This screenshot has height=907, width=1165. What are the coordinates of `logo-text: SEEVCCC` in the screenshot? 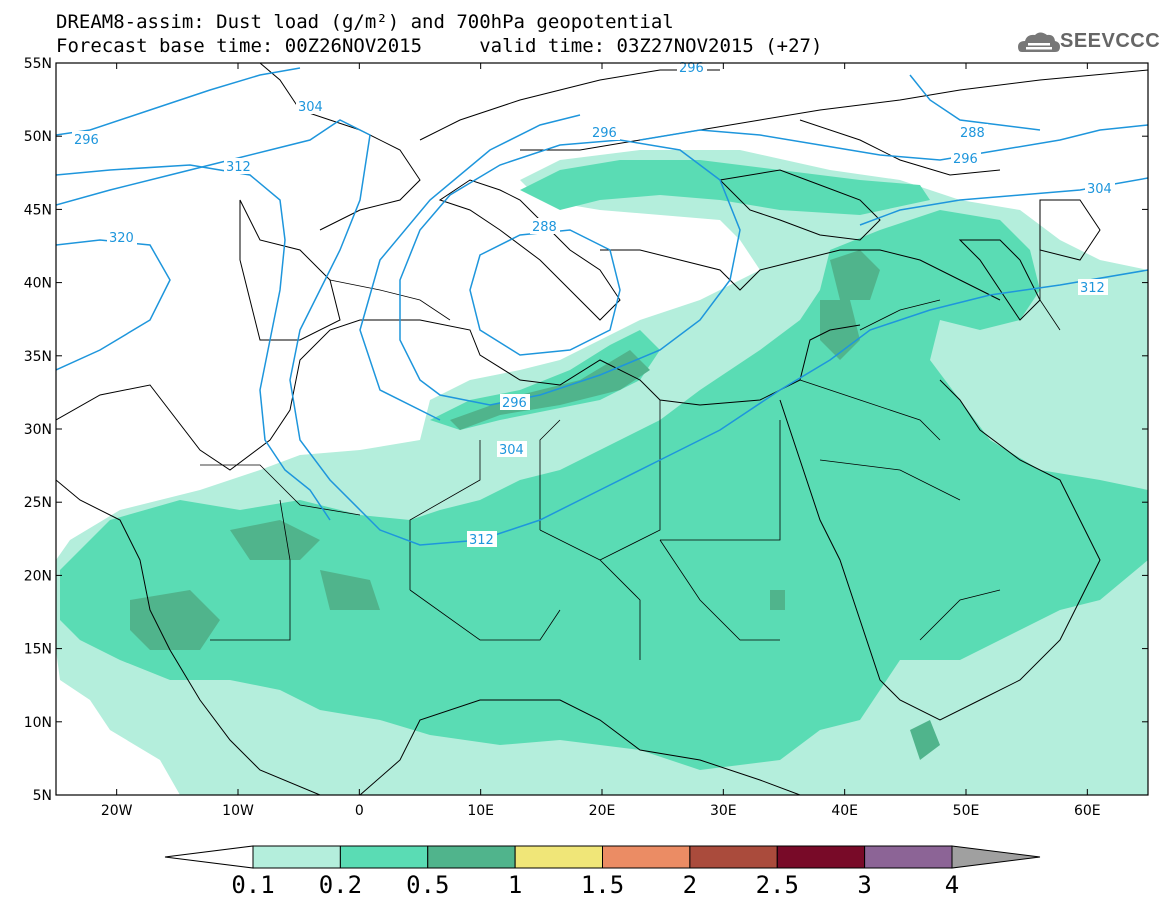 It's located at (1110, 41).